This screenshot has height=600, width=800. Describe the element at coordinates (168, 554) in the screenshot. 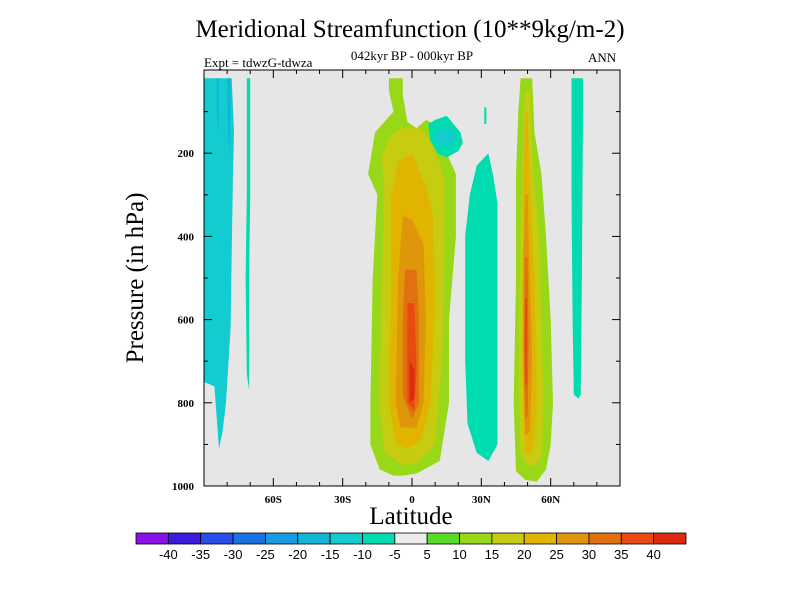

I see `colorbar-label: -40` at that location.